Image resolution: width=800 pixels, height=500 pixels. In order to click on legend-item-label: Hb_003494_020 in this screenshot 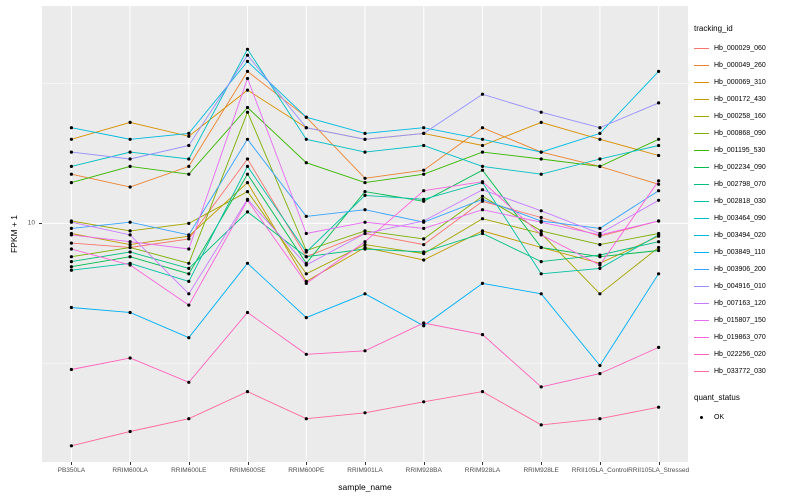, I will do `click(740, 235)`.